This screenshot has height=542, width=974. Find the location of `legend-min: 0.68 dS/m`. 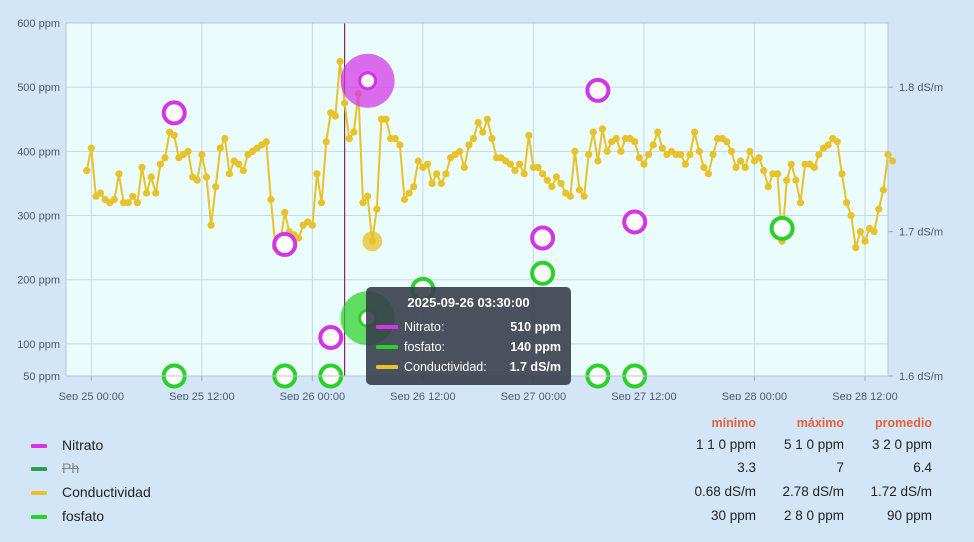

legend-min: 0.68 dS/m is located at coordinates (725, 491).